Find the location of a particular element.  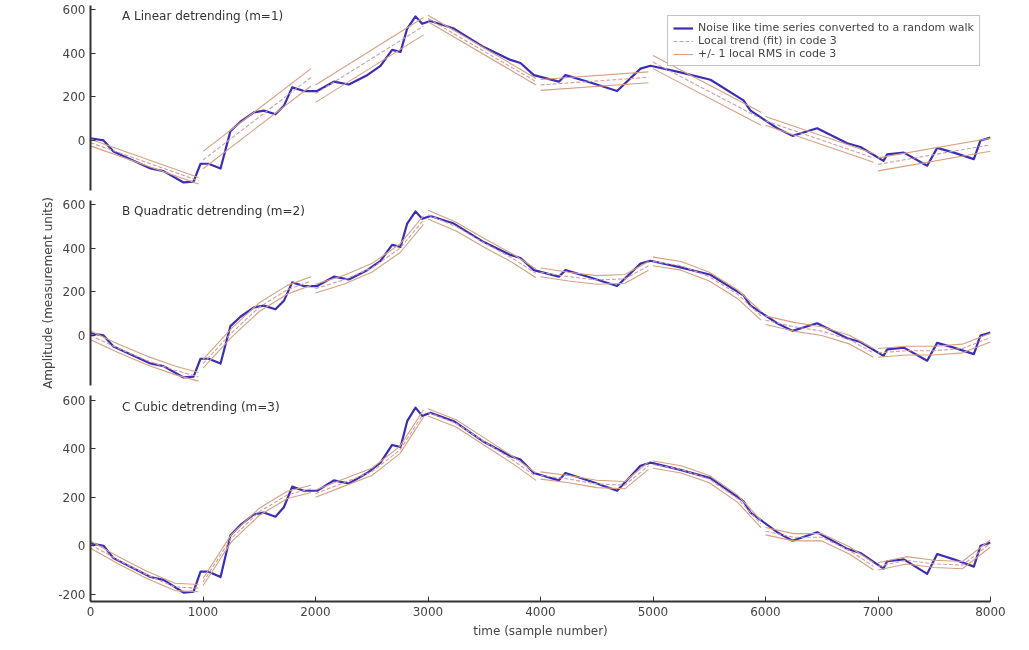

x-tick-label: 3000 is located at coordinates (428, 611).